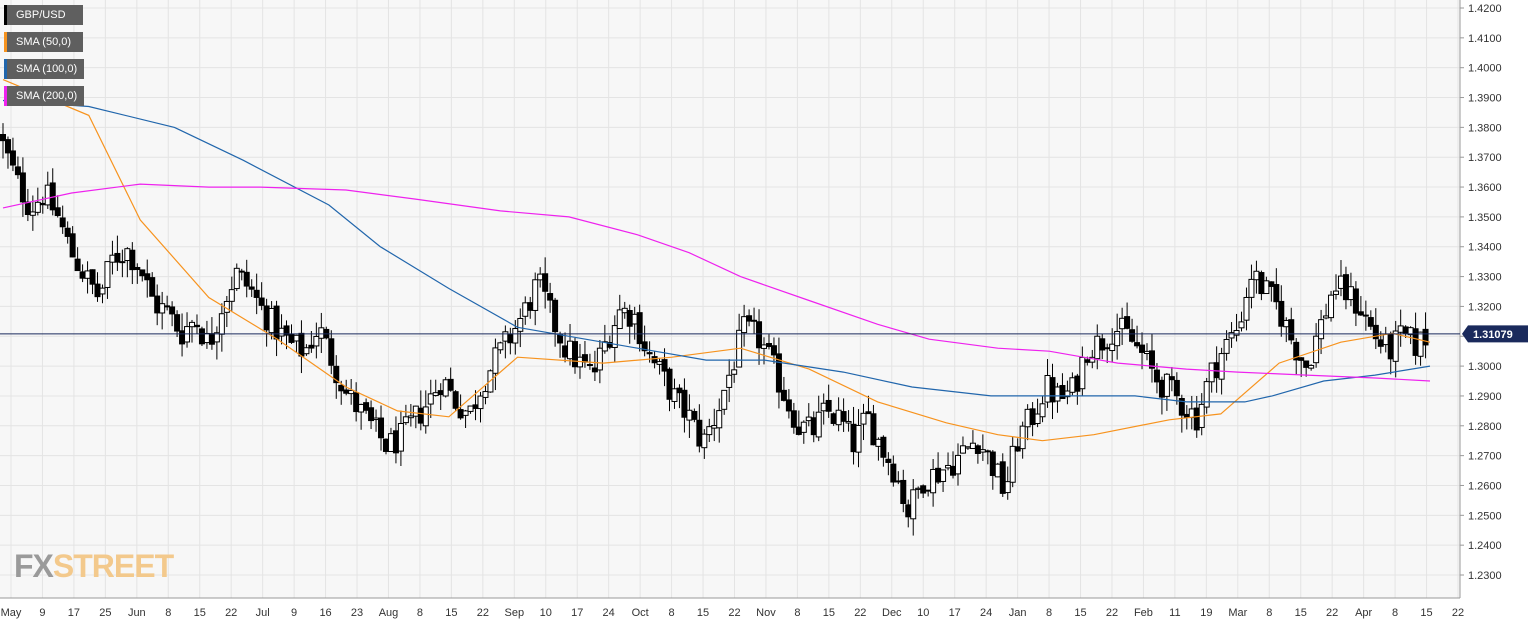 This screenshot has width=1534, height=626. I want to click on legend-item-sma-100: SMA (100,0), so click(44, 69).